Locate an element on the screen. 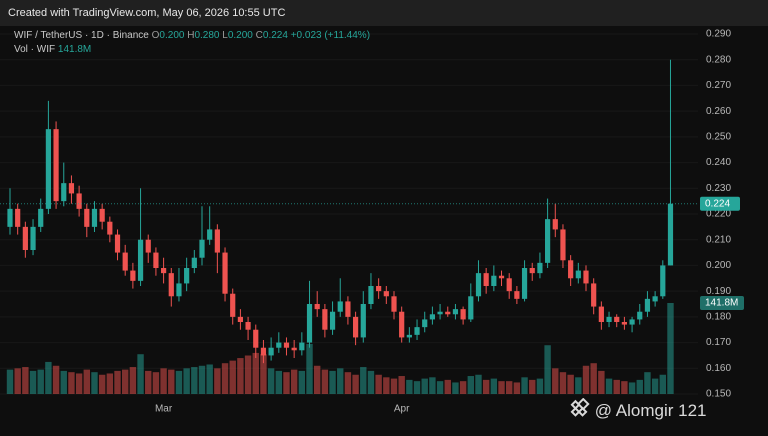 This screenshot has height=436, width=768. y-tick-label: 0.150 is located at coordinates (718, 394).